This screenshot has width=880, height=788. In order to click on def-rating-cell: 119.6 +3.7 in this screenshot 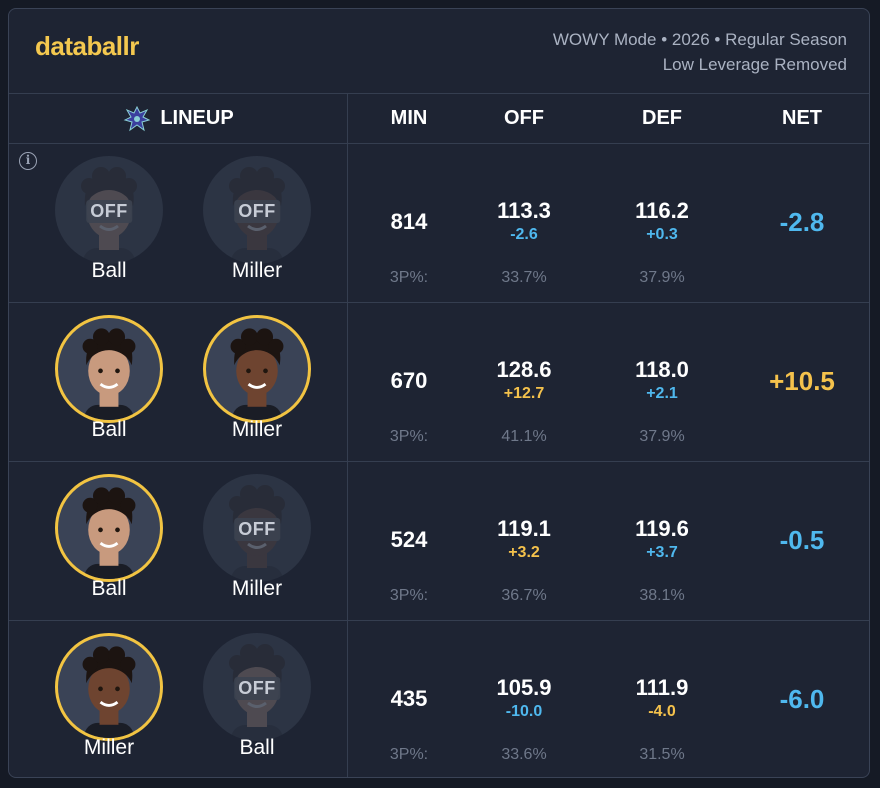, I will do `click(662, 539)`.